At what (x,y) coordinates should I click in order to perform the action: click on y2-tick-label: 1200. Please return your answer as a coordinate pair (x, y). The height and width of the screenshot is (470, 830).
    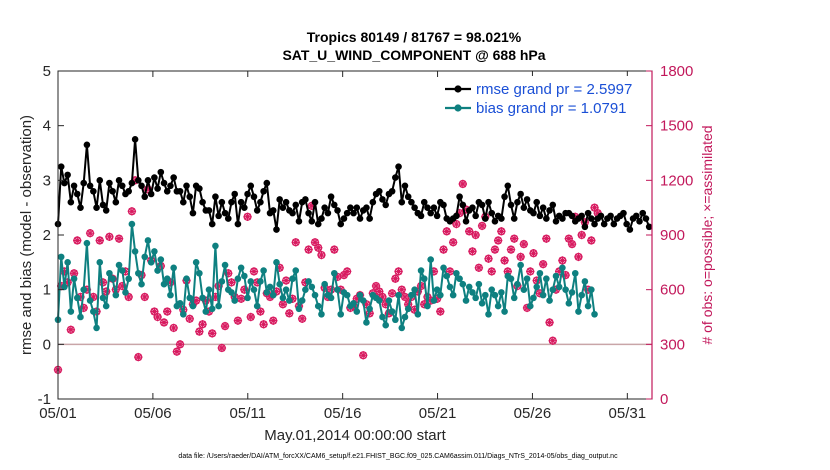
    Looking at the image, I should click on (676, 180).